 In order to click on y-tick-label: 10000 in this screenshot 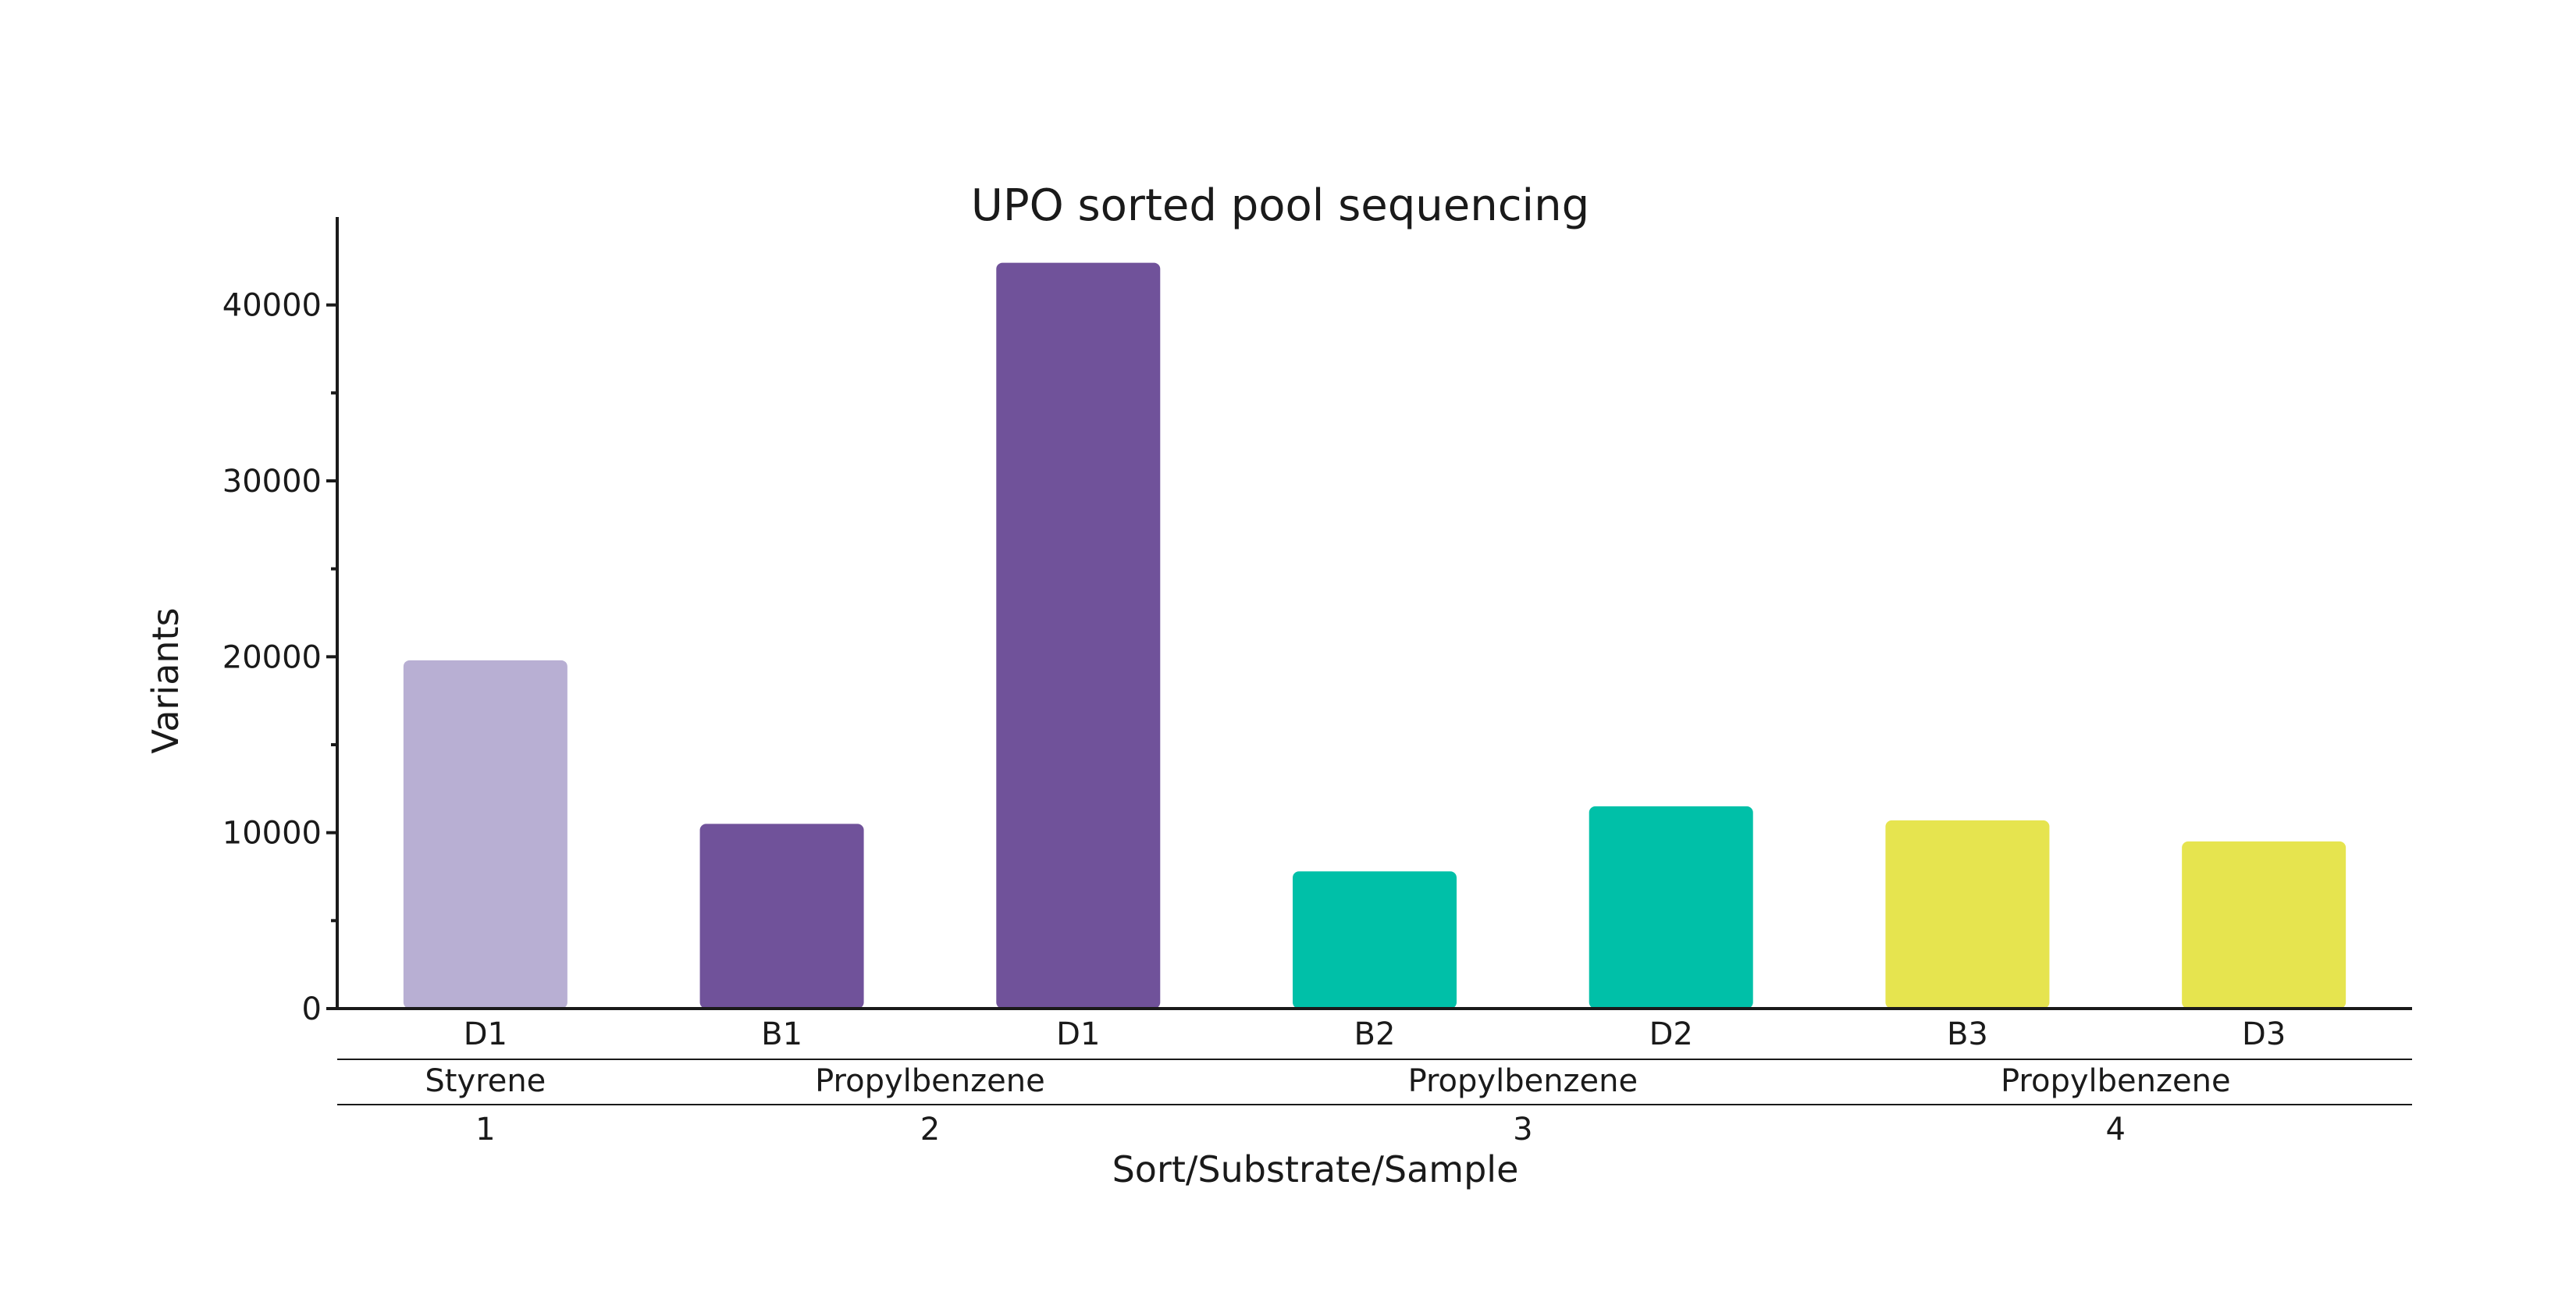, I will do `click(272, 834)`.